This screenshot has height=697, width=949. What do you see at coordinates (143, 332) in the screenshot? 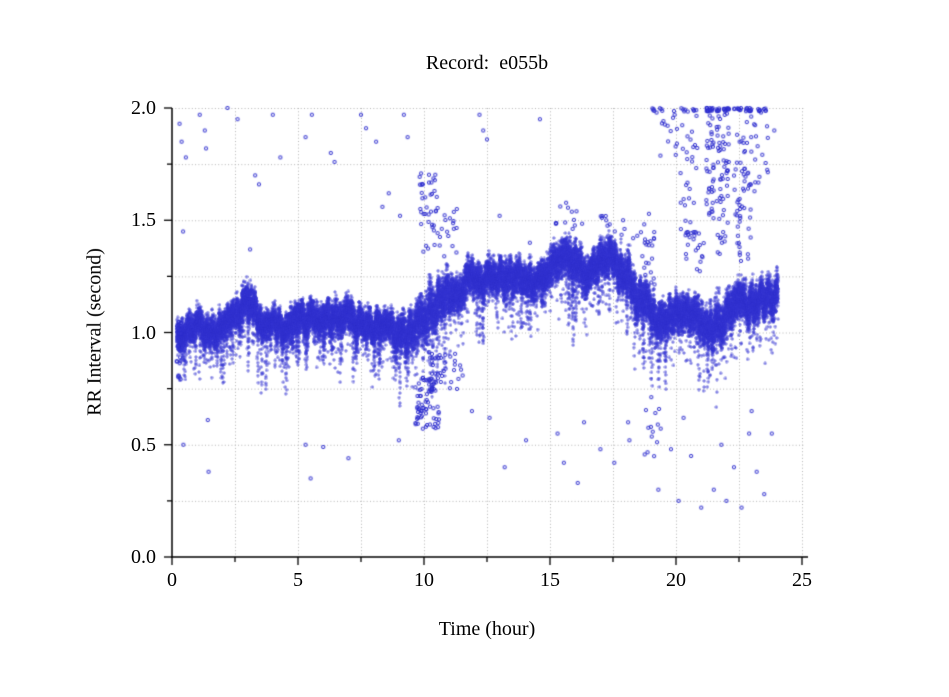
I see `y-tick-label: 1.0` at bounding box center [143, 332].